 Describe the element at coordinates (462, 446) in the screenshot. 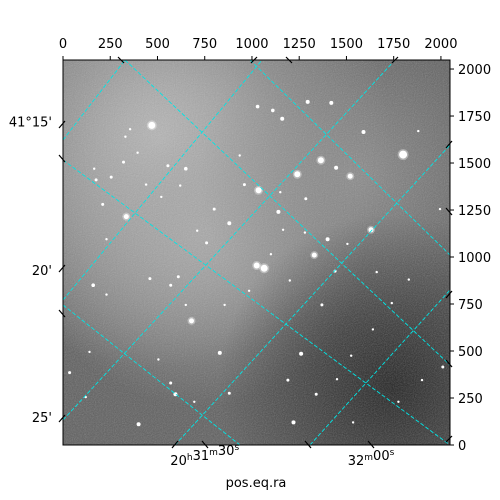

I see `y-tick-label: 0` at that location.